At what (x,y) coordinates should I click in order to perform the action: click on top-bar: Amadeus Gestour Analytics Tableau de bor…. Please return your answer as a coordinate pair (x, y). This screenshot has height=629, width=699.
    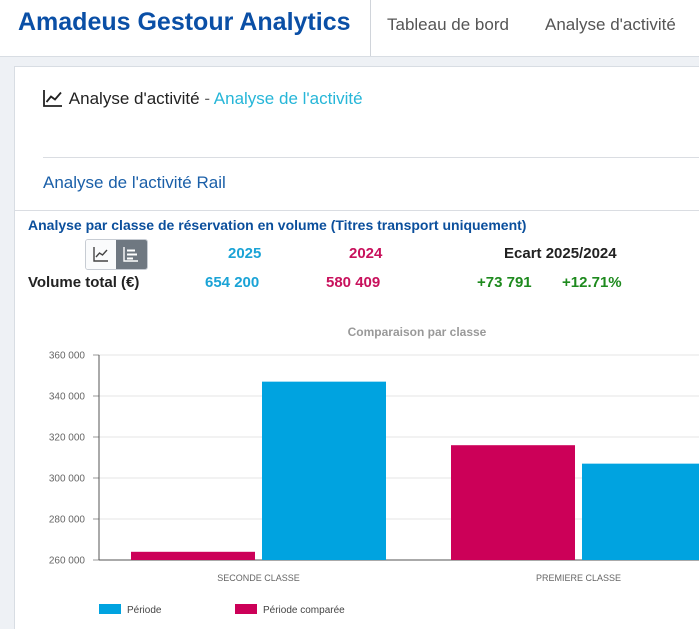
    Looking at the image, I should click on (349, 28).